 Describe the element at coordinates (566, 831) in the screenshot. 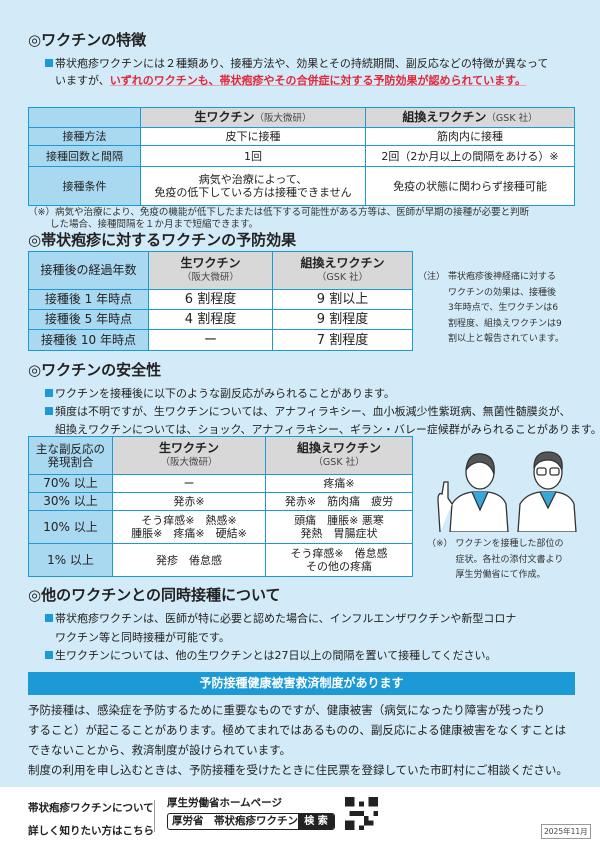

I see `date-stamp: 2025年11月` at that location.